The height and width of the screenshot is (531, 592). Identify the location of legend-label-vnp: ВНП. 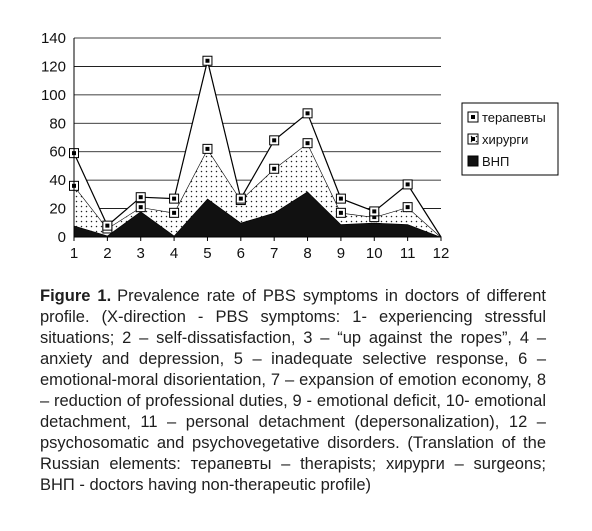
(495, 161).